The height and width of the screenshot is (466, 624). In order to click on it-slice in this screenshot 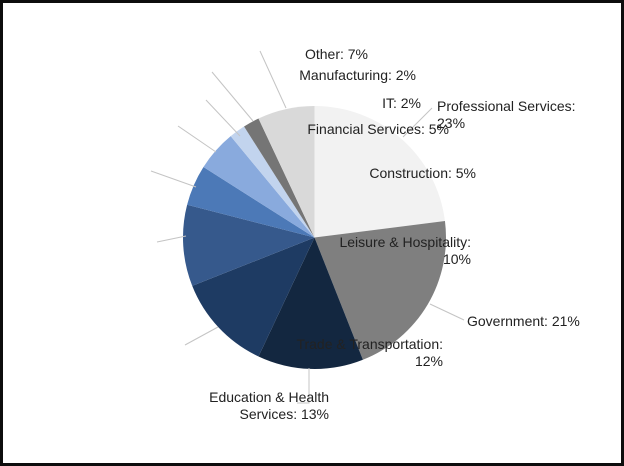, I will do `click(272, 182)`.